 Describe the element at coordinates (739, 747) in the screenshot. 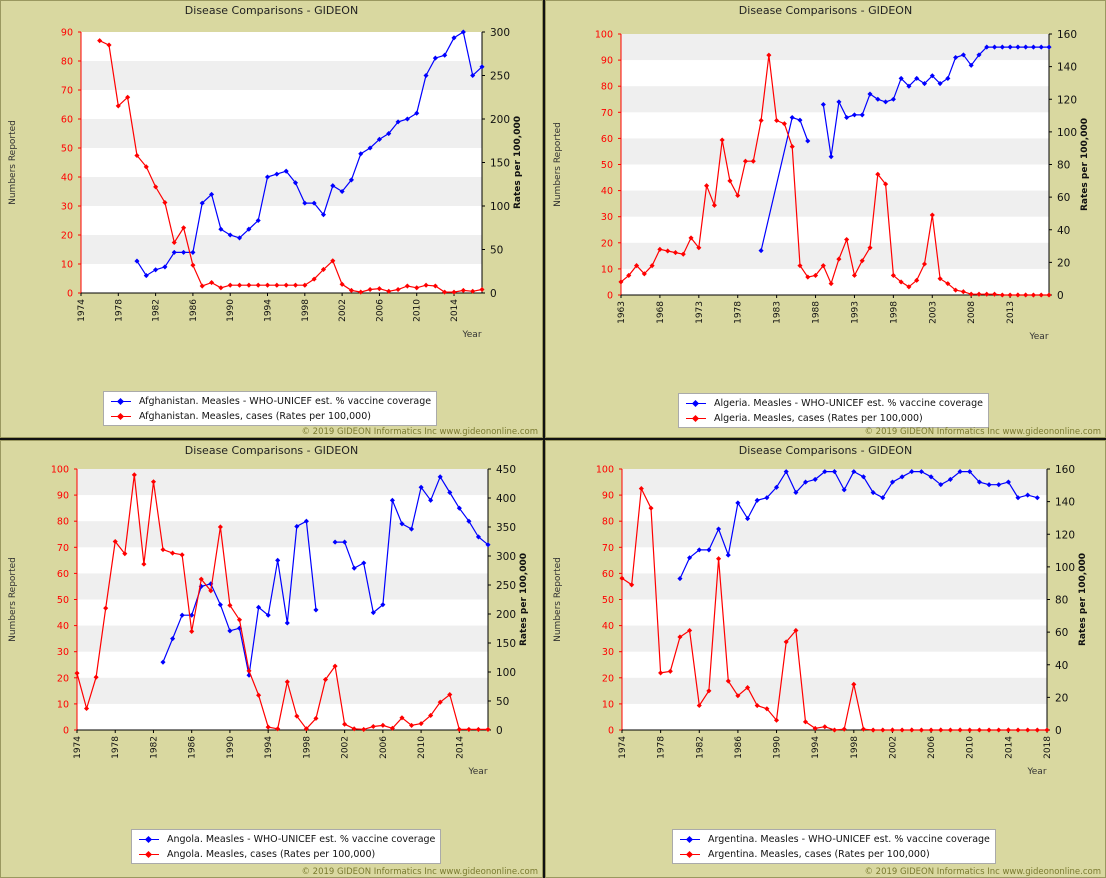

I see `x-tick-label: 1986` at that location.